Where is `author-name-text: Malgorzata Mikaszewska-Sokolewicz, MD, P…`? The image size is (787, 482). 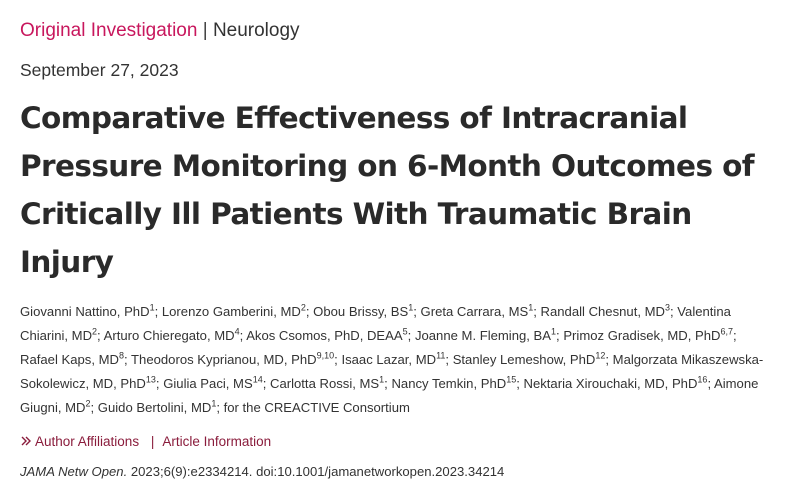 author-name-text: Malgorzata Mikaszewska-Sokolewicz, MD, P… is located at coordinates (392, 371).